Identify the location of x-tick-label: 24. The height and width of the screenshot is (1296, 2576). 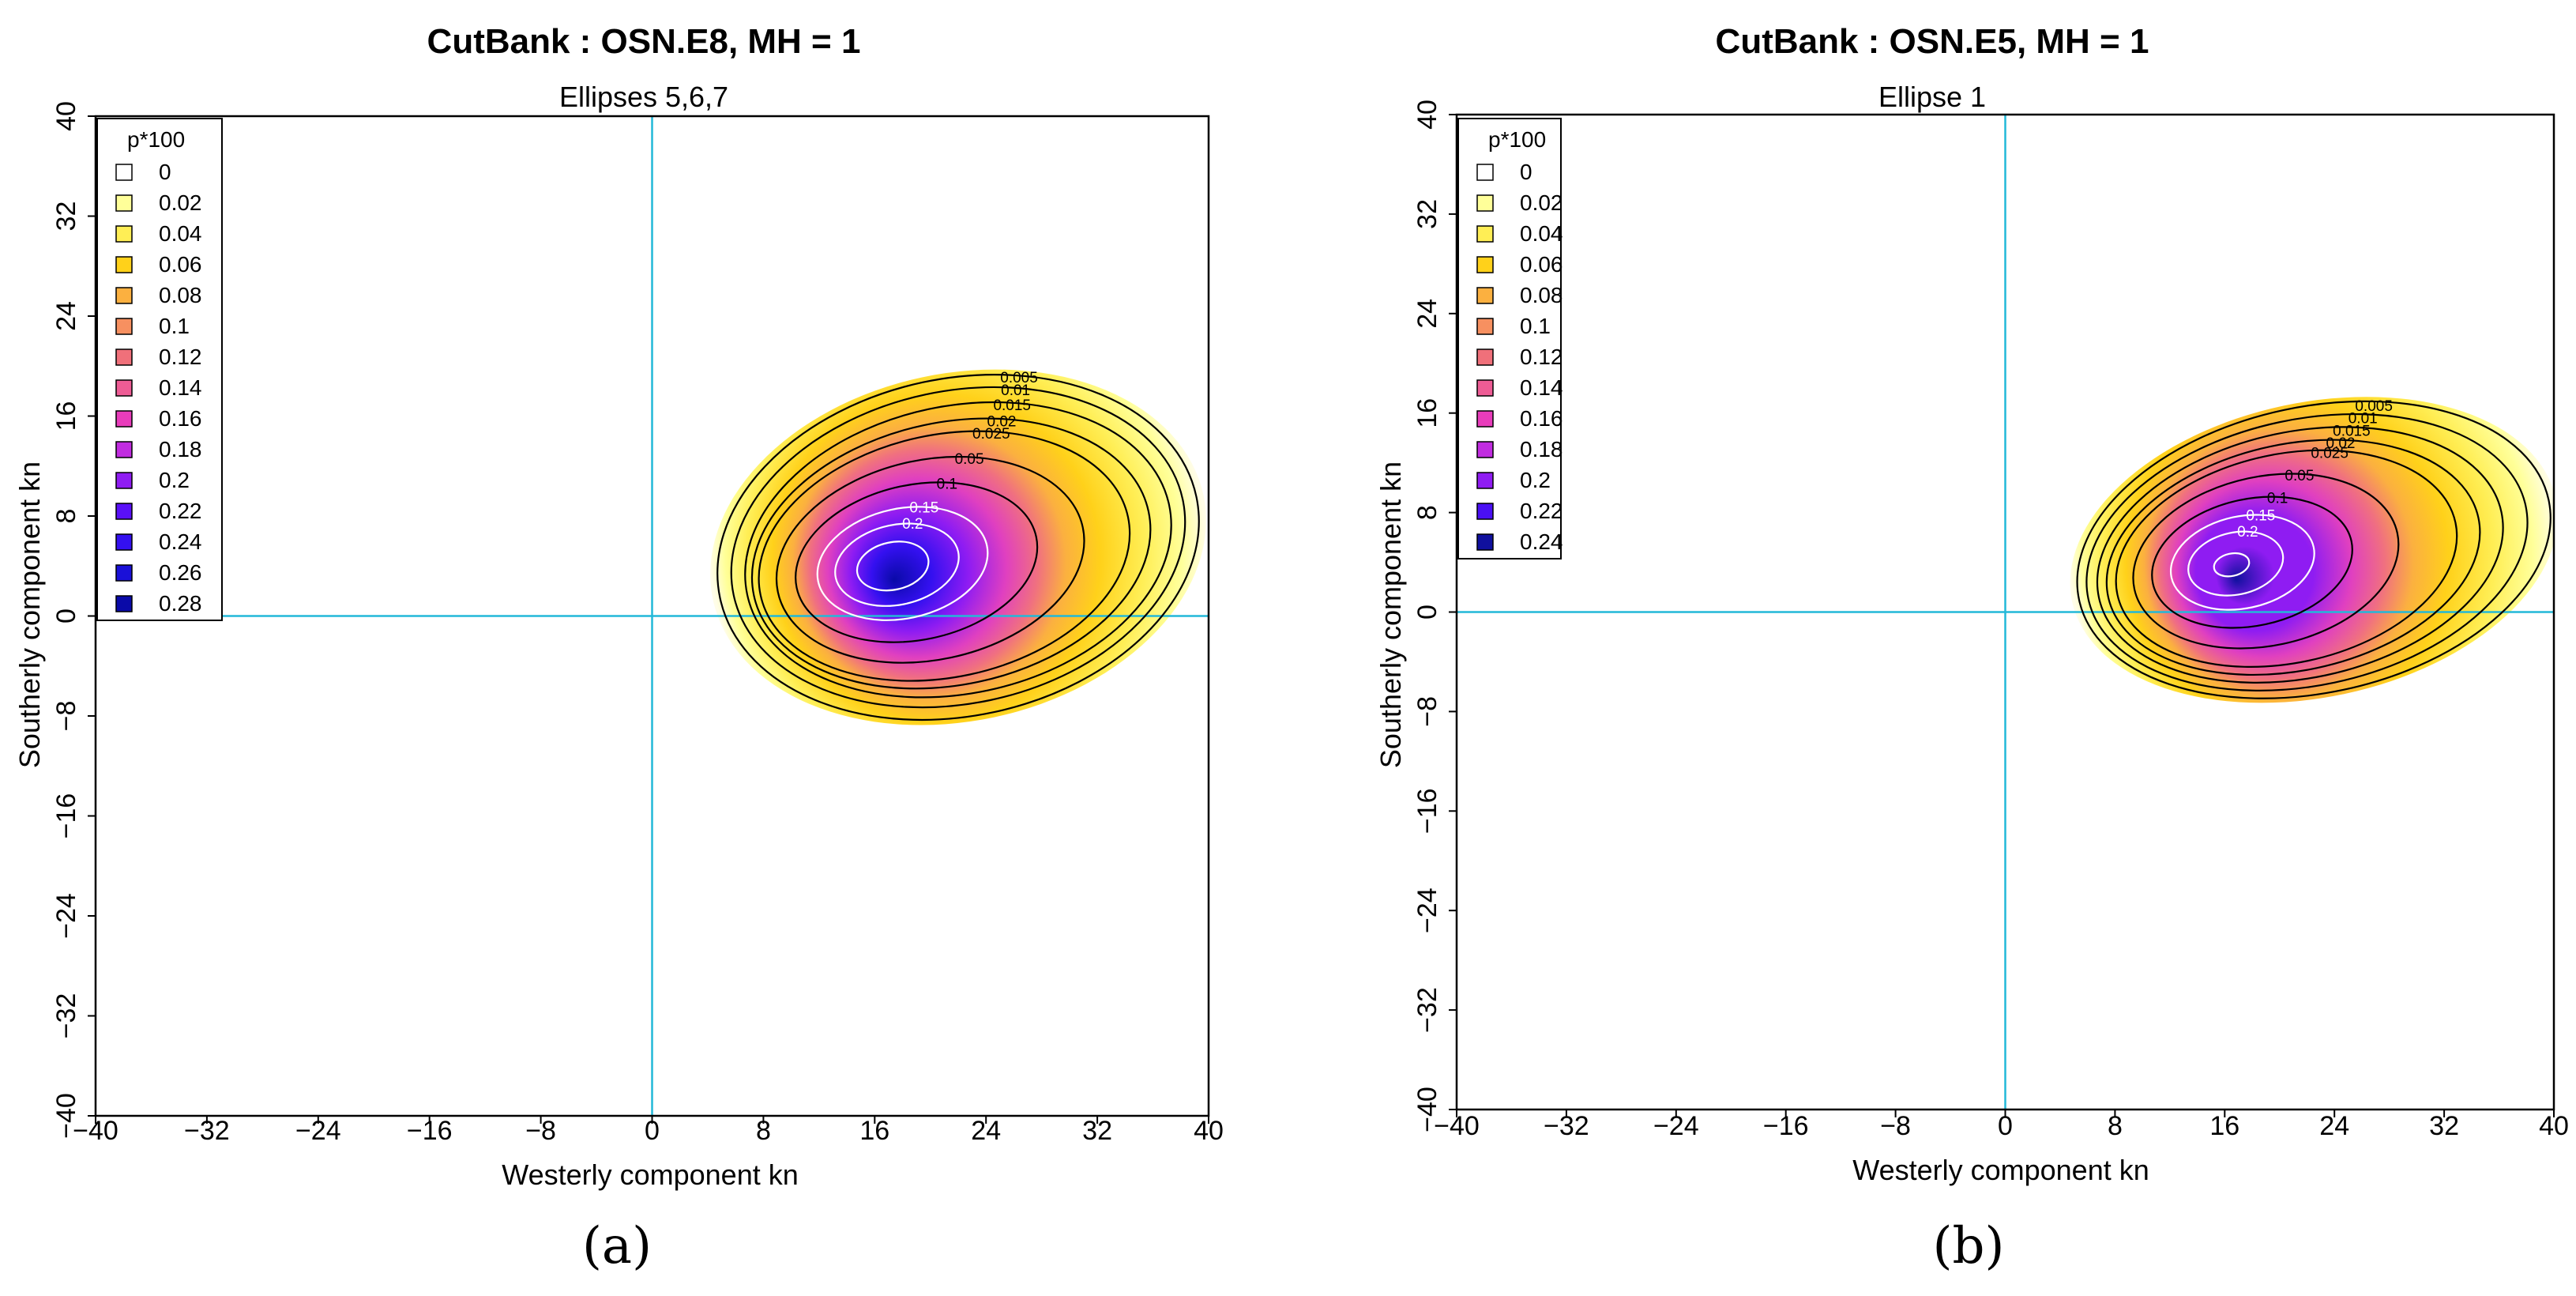
(2334, 1126).